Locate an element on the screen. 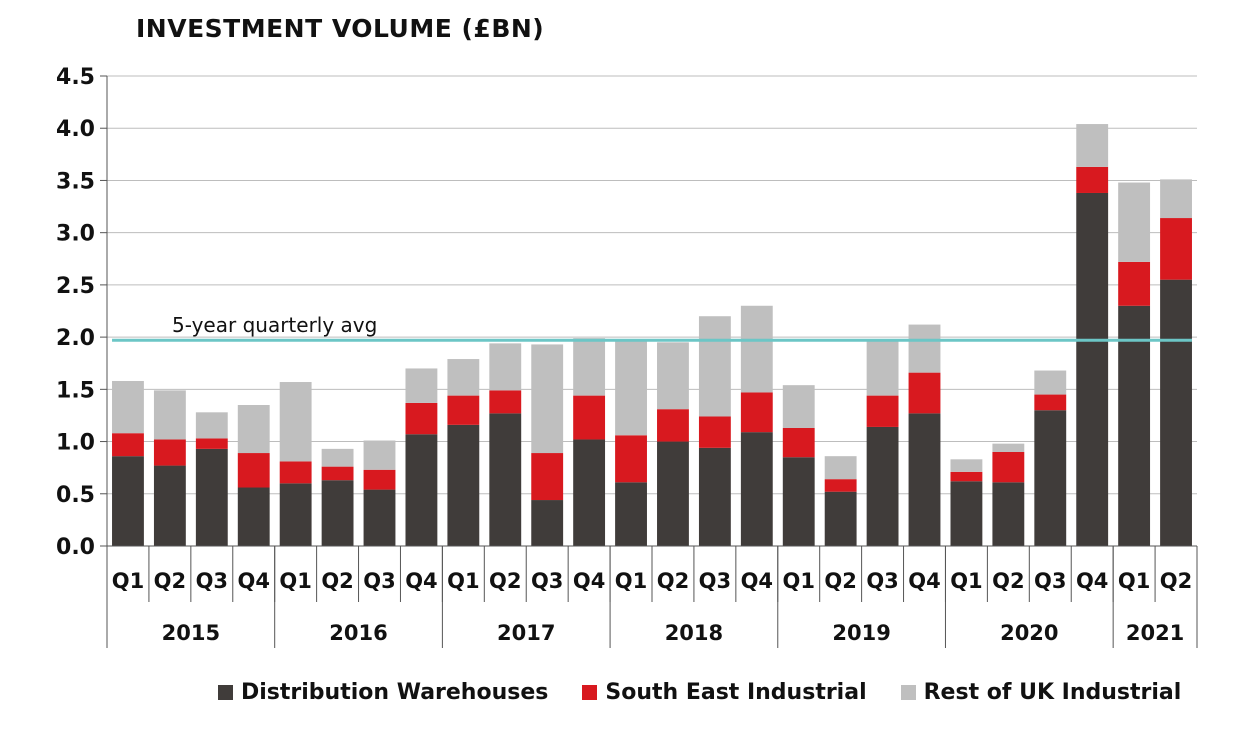 Image resolution: width=1260 pixels, height=742 pixels. year-label: 2017 is located at coordinates (526, 633).